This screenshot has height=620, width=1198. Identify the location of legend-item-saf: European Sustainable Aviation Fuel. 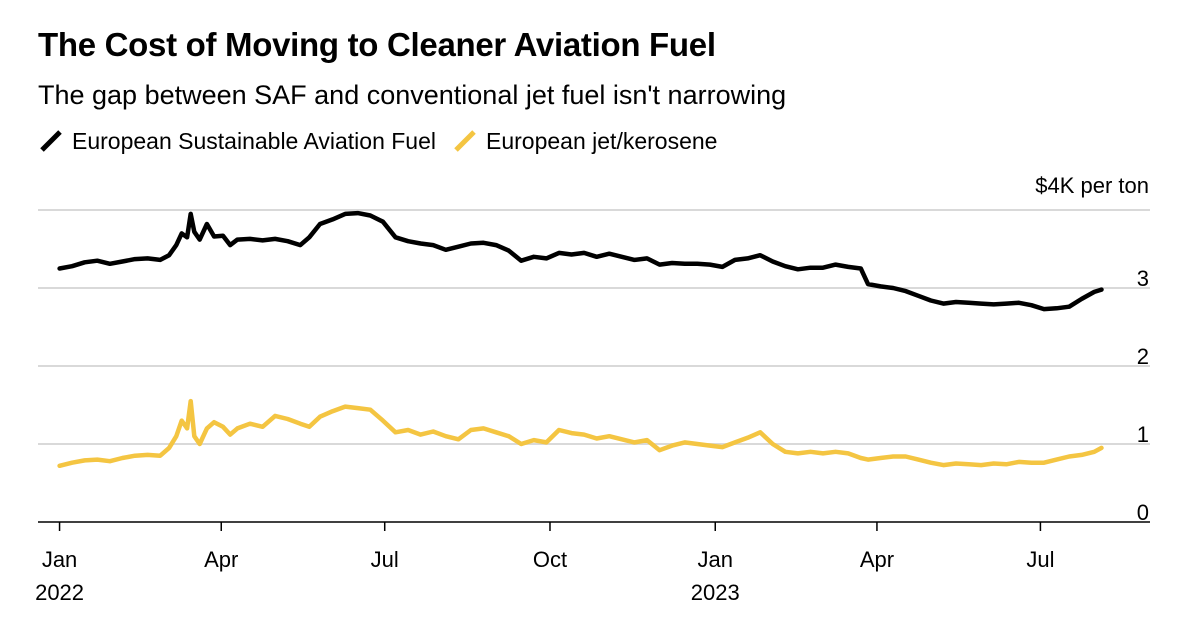
(237, 141).